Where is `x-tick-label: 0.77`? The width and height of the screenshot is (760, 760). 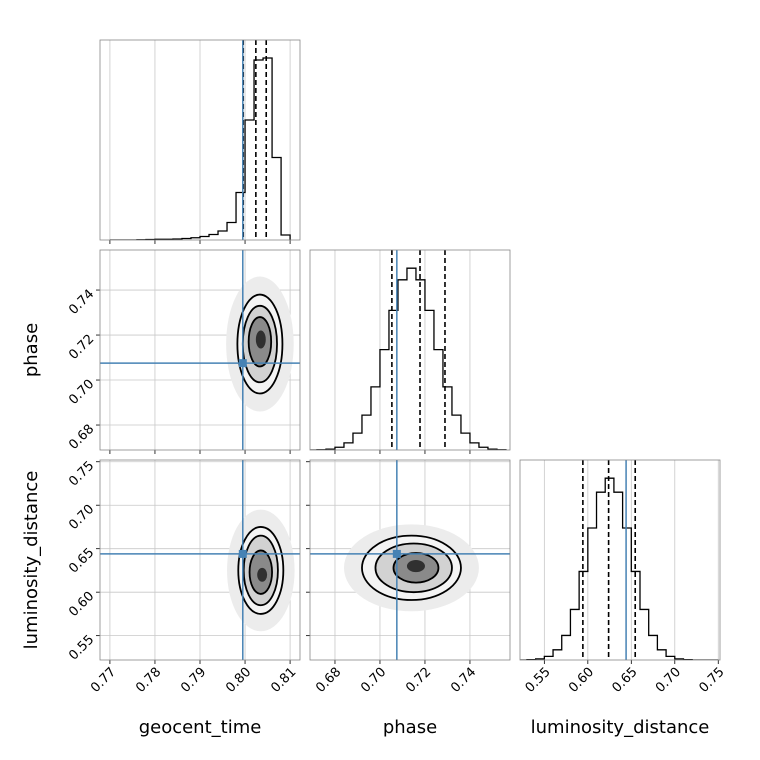
x-tick-label: 0.77 is located at coordinates (103, 680).